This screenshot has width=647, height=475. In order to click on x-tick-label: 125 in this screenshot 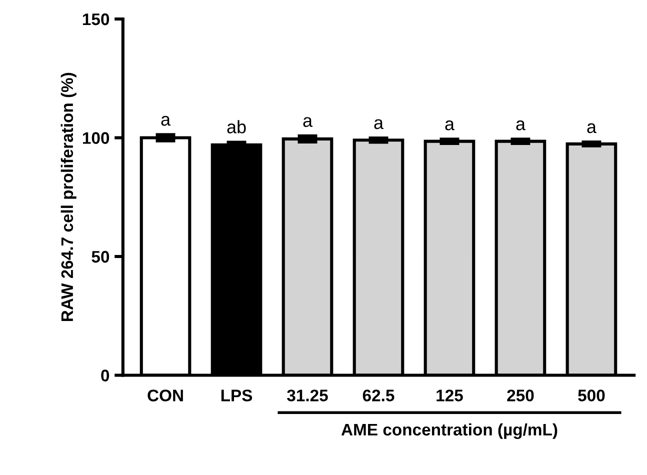, I will do `click(449, 396)`.